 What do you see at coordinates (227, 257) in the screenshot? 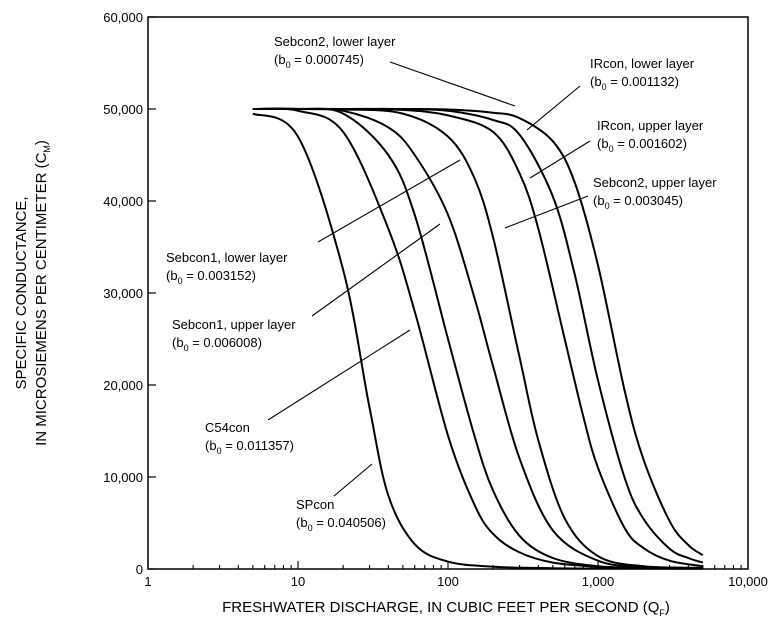
I see `annotation-label-sebcon1-lower-layer: Sebcon1, lower layer` at bounding box center [227, 257].